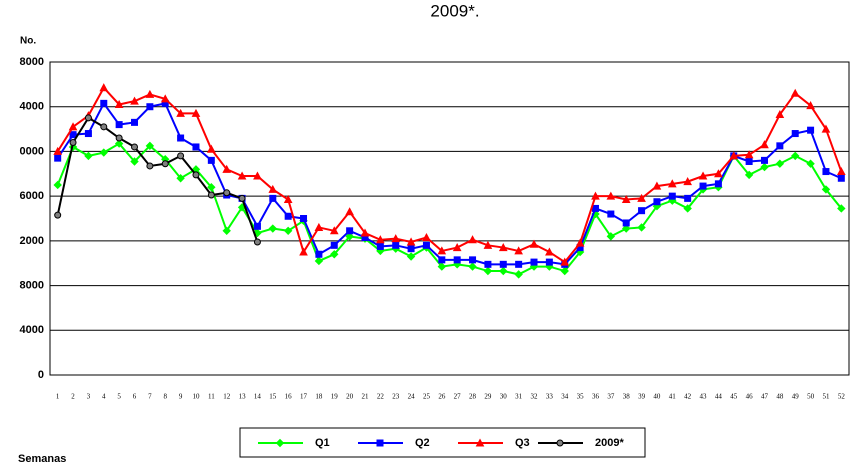 The width and height of the screenshot is (850, 469). Describe the element at coordinates (581, 397) in the screenshot. I see `x-tick-label: 35` at that location.